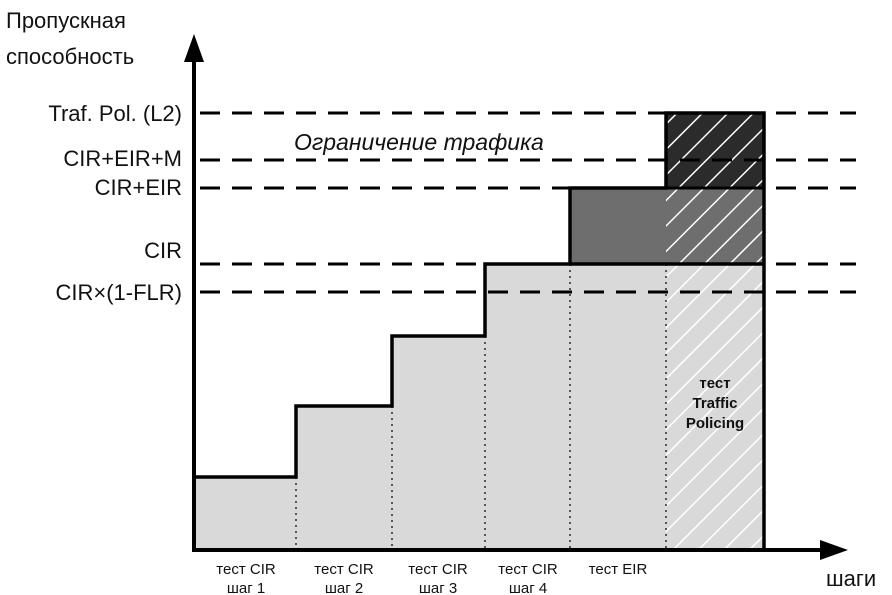 Image resolution: width=892 pixels, height=595 pixels. I want to click on step-2-sub: шаг 2, so click(344, 587).